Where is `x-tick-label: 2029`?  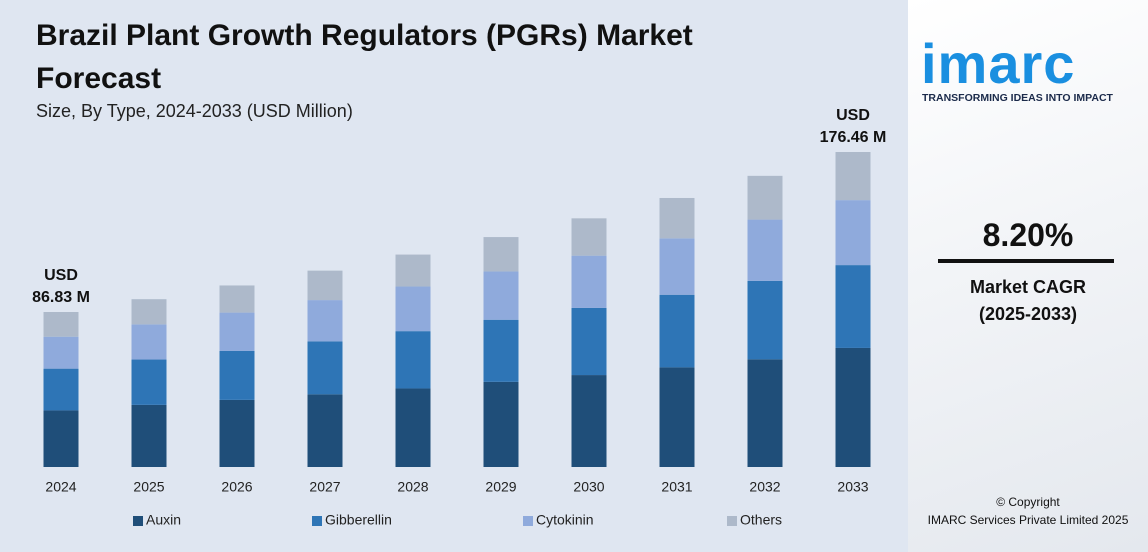
x-tick-label: 2029 is located at coordinates (500, 487).